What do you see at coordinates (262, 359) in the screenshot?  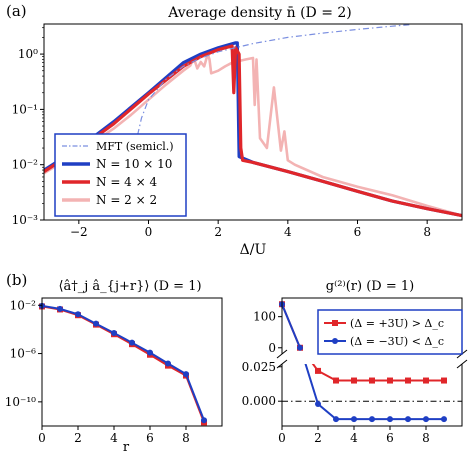 I see `panel-b-right-y-ticks: 0 100 0.000 0.025` at bounding box center [262, 359].